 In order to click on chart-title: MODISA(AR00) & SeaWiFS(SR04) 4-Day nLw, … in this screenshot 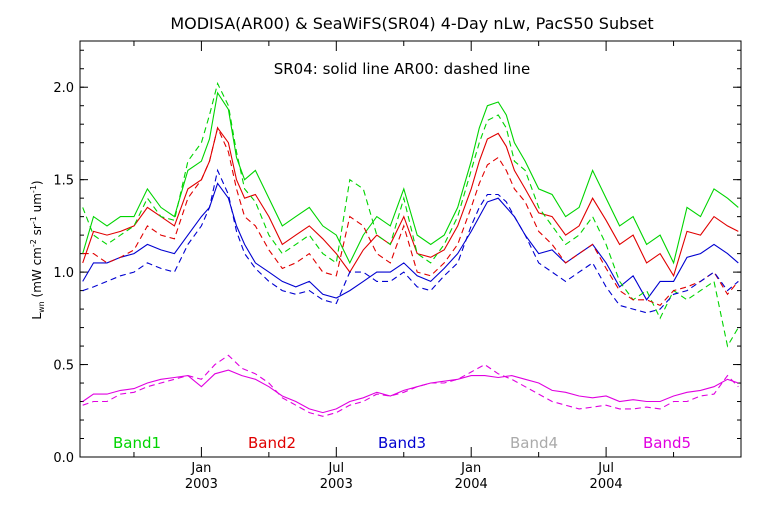, I will do `click(411, 23)`.